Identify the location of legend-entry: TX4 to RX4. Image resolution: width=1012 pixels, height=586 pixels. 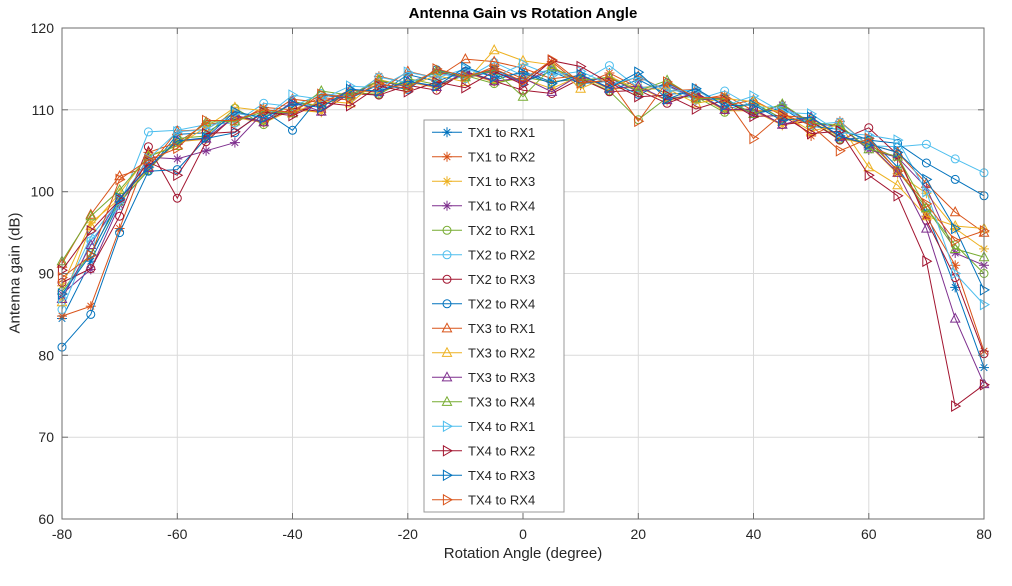
(483, 499).